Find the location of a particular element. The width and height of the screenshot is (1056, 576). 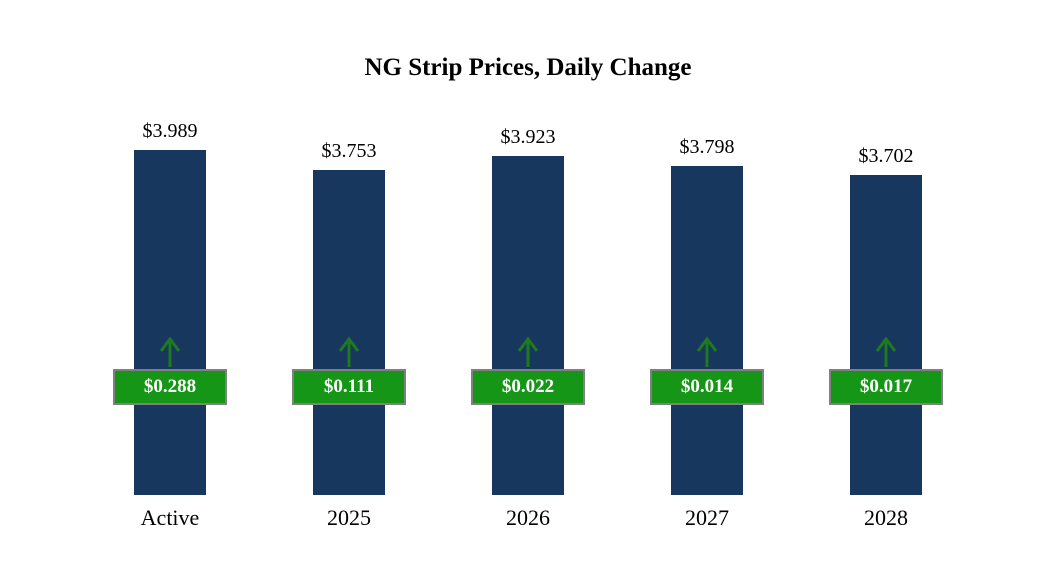

category-label-2026: 2026 is located at coordinates (528, 517).